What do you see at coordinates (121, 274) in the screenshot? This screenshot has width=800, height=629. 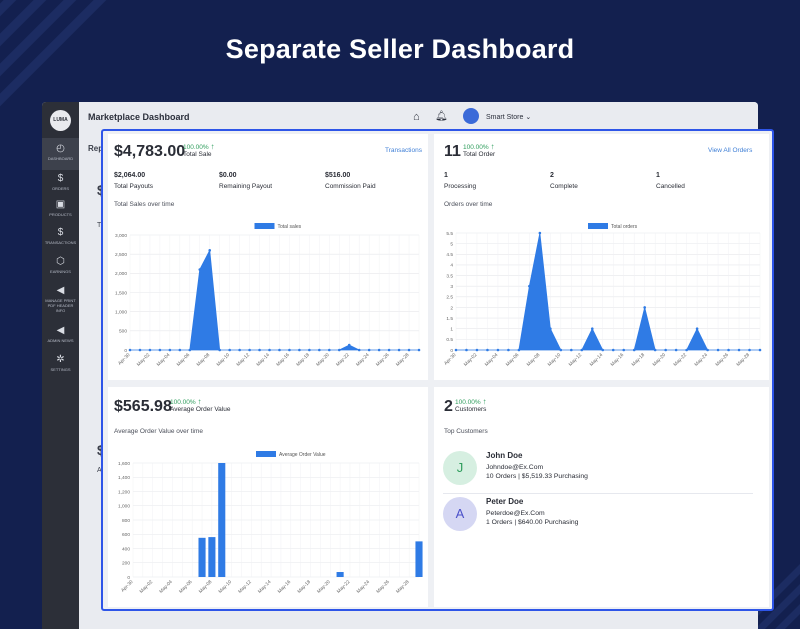 I see `y-tick-label: 2,000` at bounding box center [121, 274].